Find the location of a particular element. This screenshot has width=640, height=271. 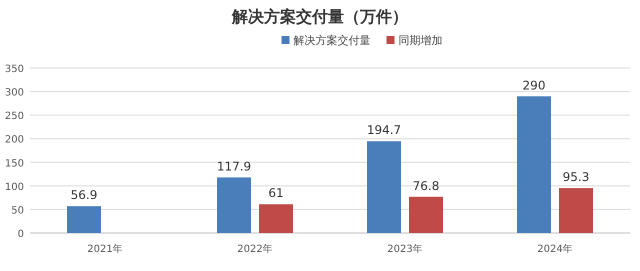

y-tick-label: 200 is located at coordinates (14, 140).